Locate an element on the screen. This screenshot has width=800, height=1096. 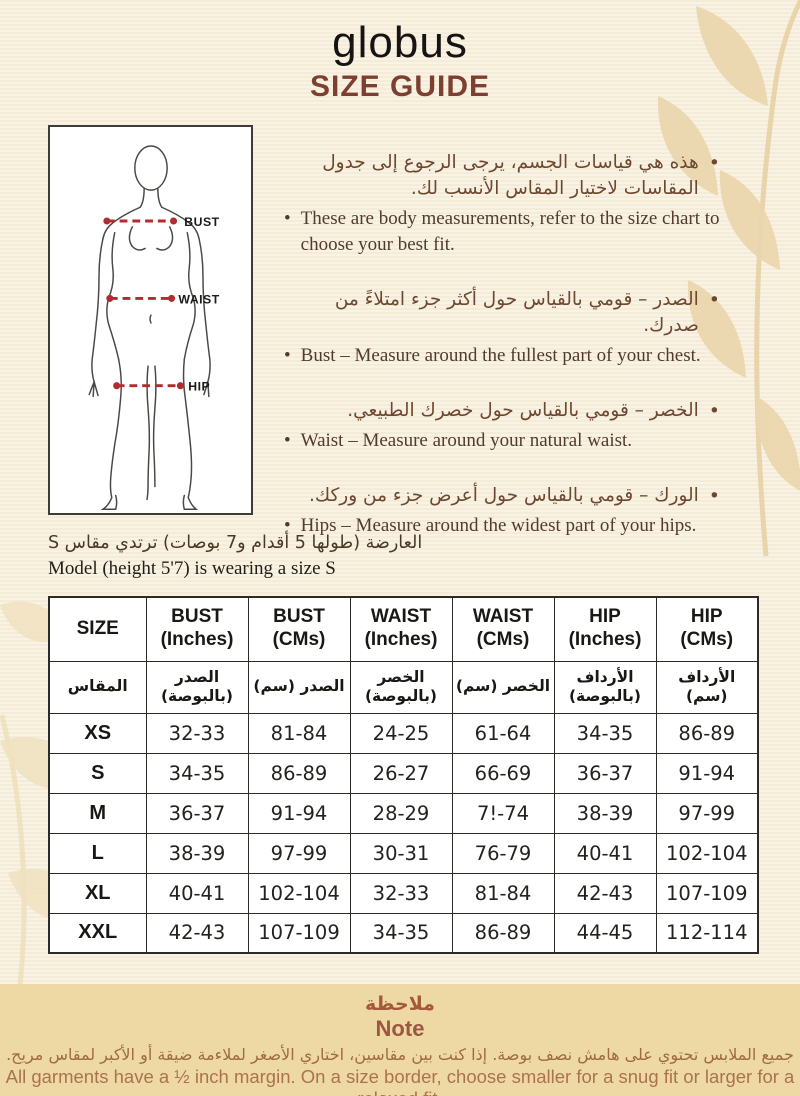
body-measurement-figure: BUST WAIST HIP is located at coordinates (150, 320).